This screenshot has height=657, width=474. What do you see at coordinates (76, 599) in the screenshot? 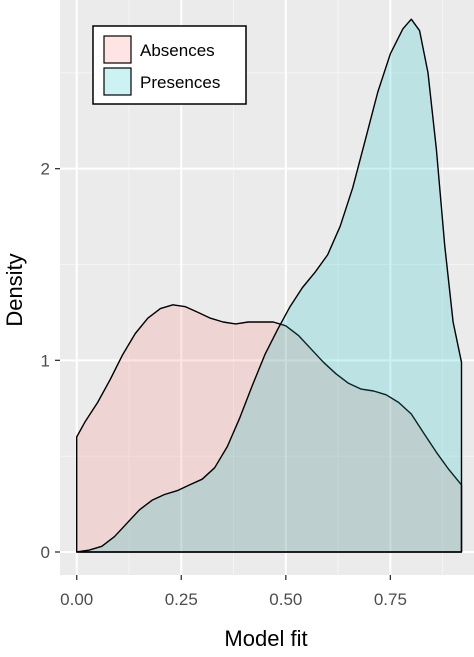
I see `x-tick-label: 0.00` at bounding box center [76, 599].